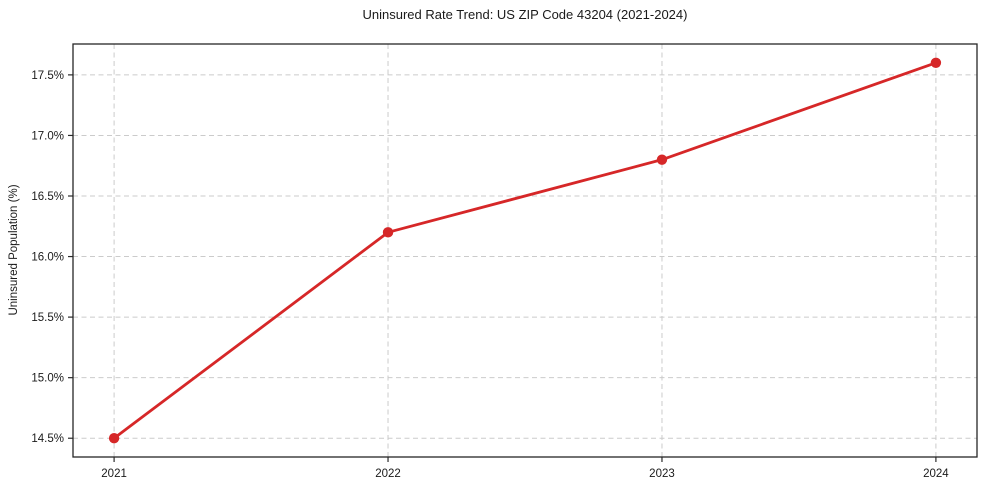 The width and height of the screenshot is (989, 490). Describe the element at coordinates (388, 232) in the screenshot. I see `data-point-2022` at that location.